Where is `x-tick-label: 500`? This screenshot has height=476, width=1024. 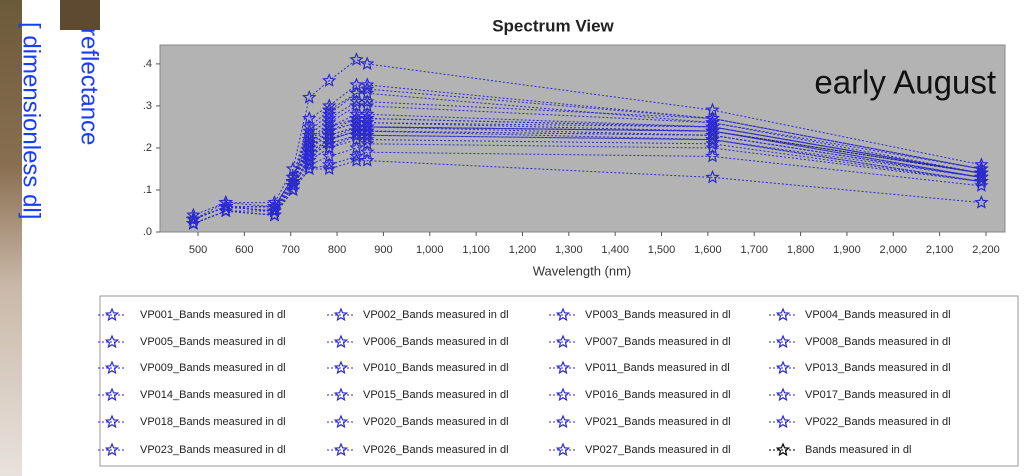
x-tick-label: 500 is located at coordinates (198, 250).